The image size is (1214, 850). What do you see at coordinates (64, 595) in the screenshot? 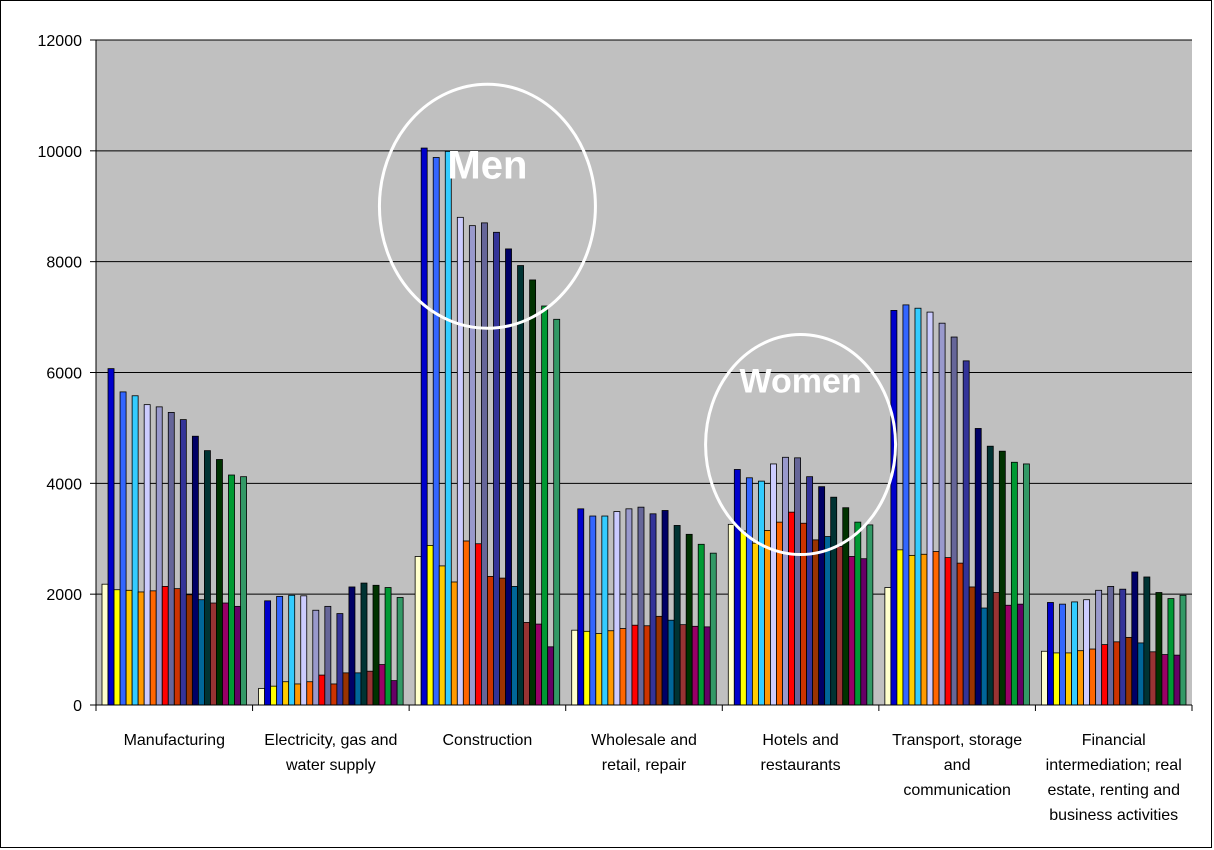
I see `y-tick-label: 2000` at bounding box center [64, 595].